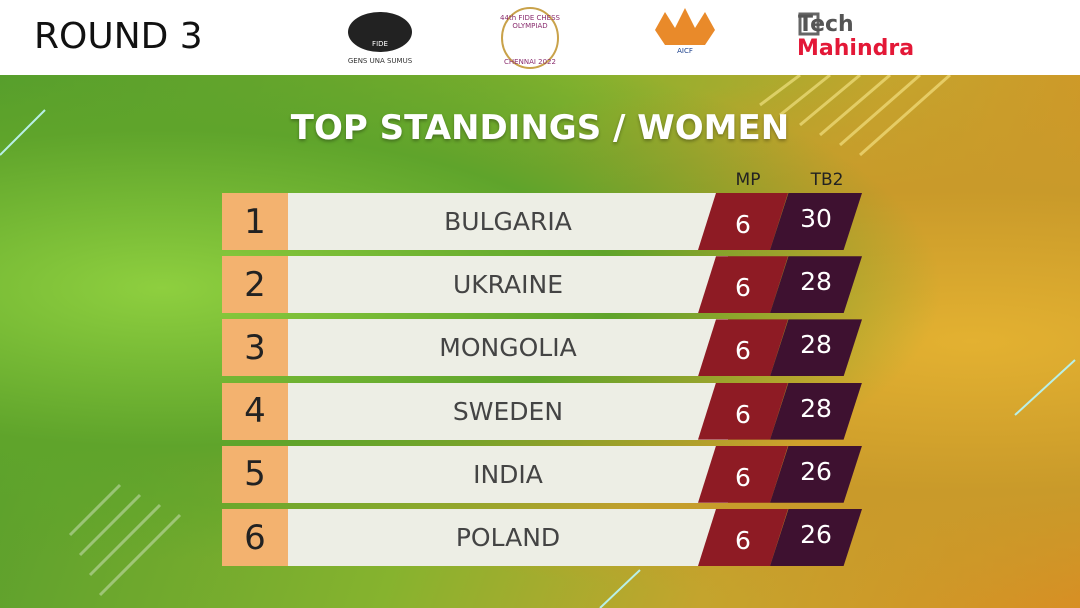 Image resolution: width=1080 pixels, height=608 pixels. Describe the element at coordinates (508, 221) in the screenshot. I see `team-cell: BULGARIA` at that location.